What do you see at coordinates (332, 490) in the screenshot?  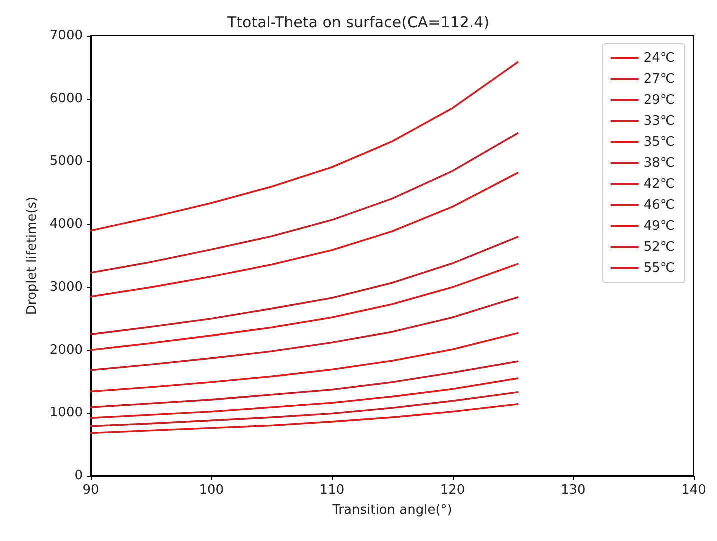 I see `x-tick-label: 110` at bounding box center [332, 490].